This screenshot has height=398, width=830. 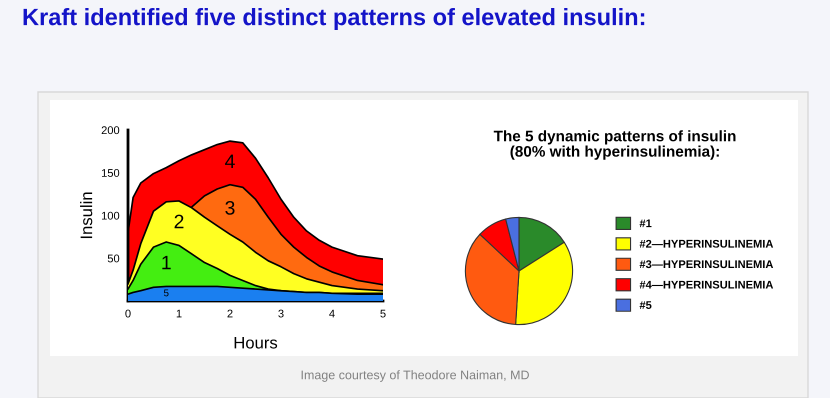 What do you see at coordinates (256, 342) in the screenshot?
I see `x-axis-title: Hours` at bounding box center [256, 342].